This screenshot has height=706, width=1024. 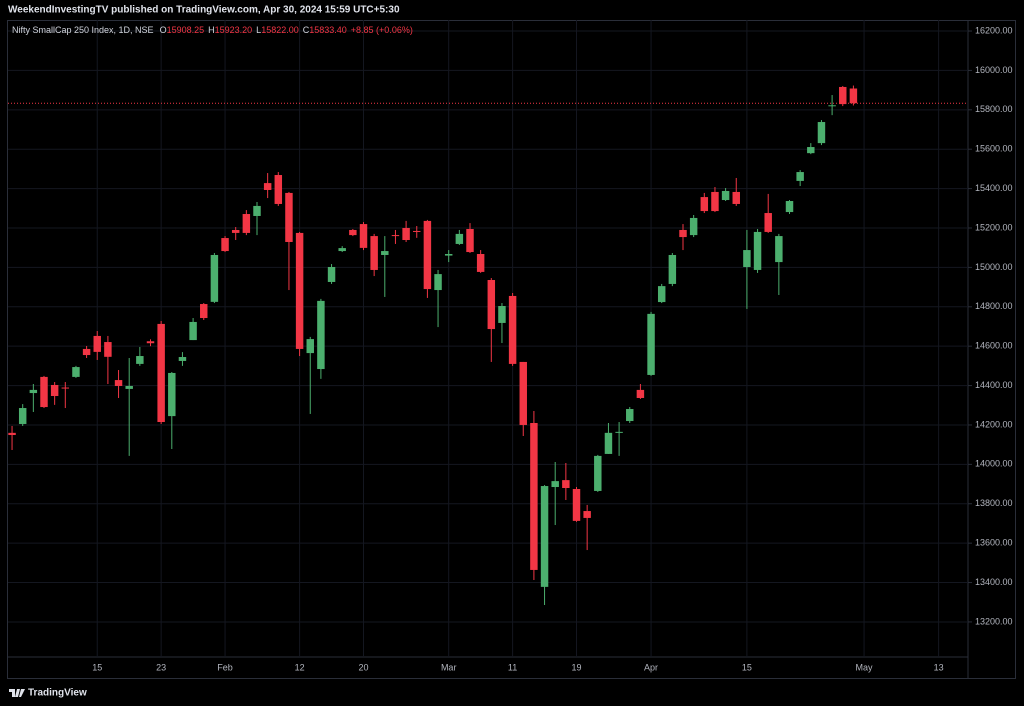 What do you see at coordinates (363, 667) in the screenshot?
I see `x-tick-label: 20` at bounding box center [363, 667].